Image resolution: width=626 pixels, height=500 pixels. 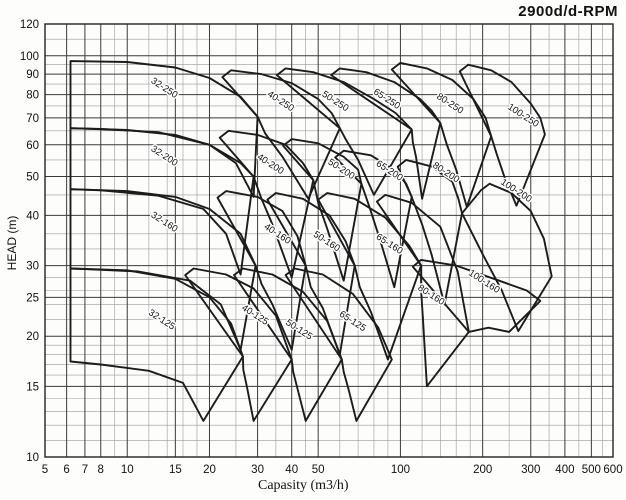 I want to click on x-tick-label: 400, so click(x=564, y=470).